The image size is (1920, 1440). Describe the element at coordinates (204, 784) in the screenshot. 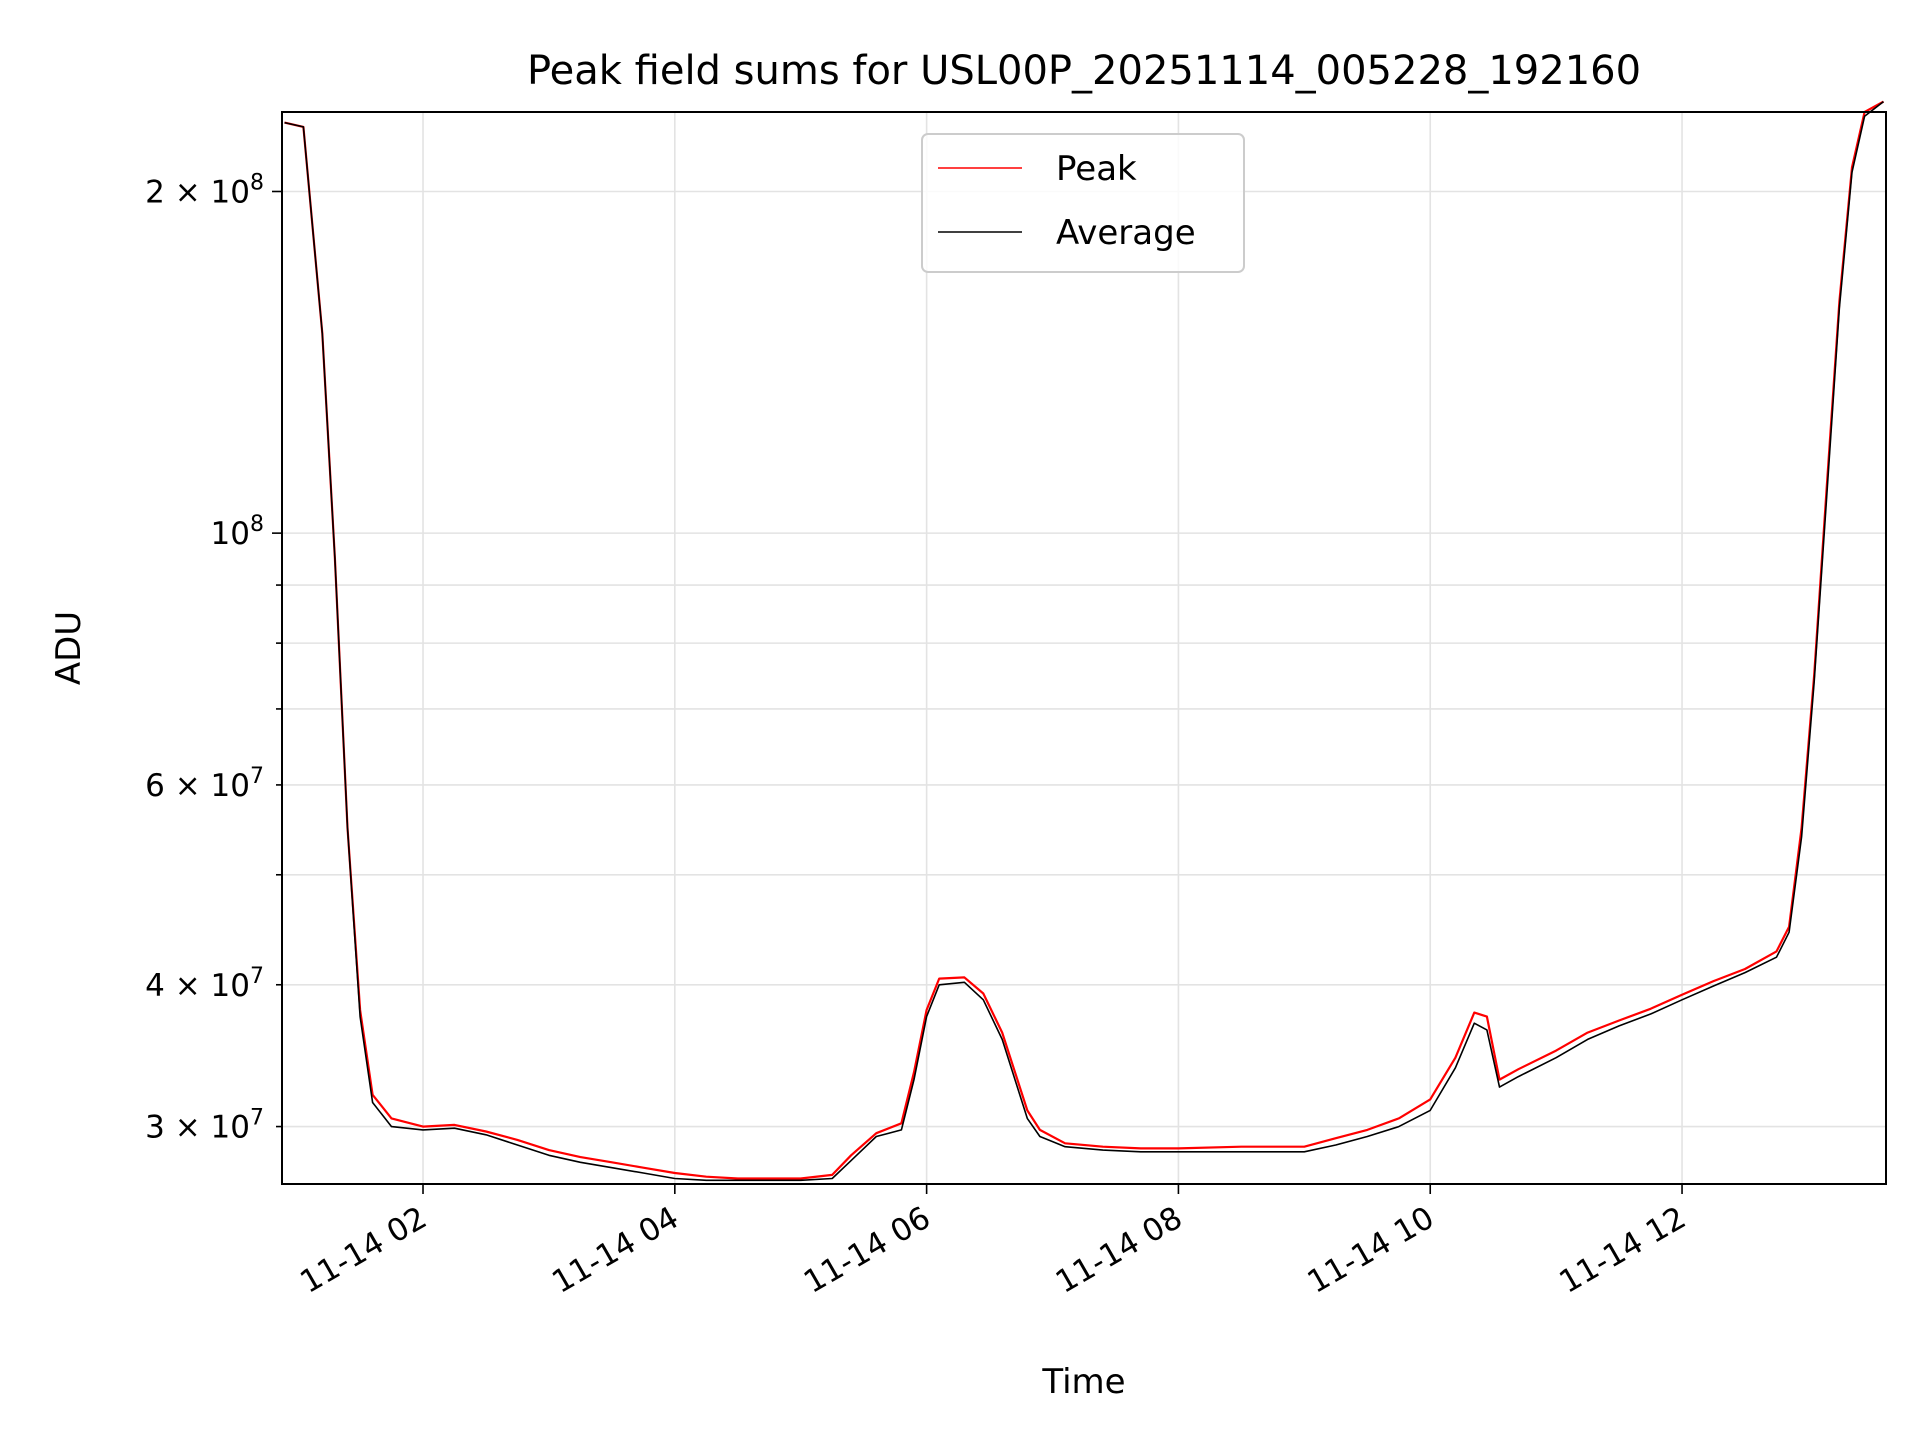

I see `y-tick-label: 6 × 107` at that location.